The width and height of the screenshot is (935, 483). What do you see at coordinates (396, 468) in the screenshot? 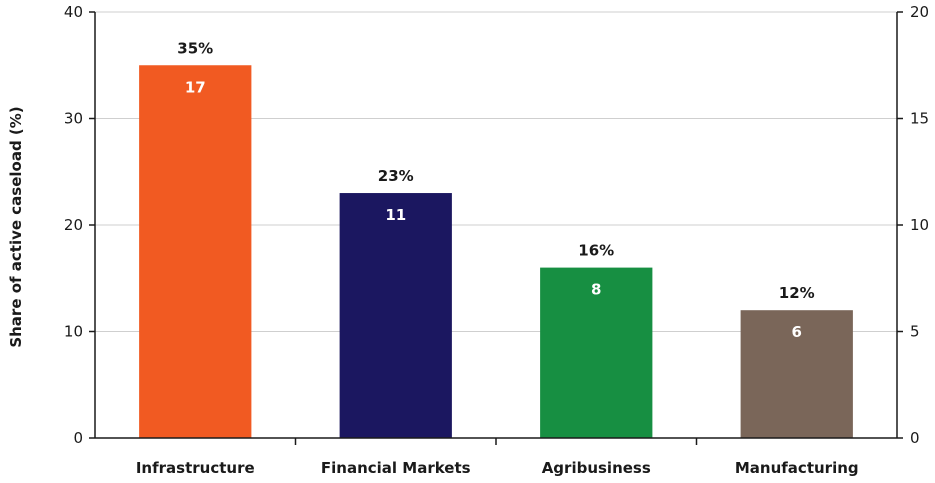
I see `category-label: Financial Markets` at bounding box center [396, 468].